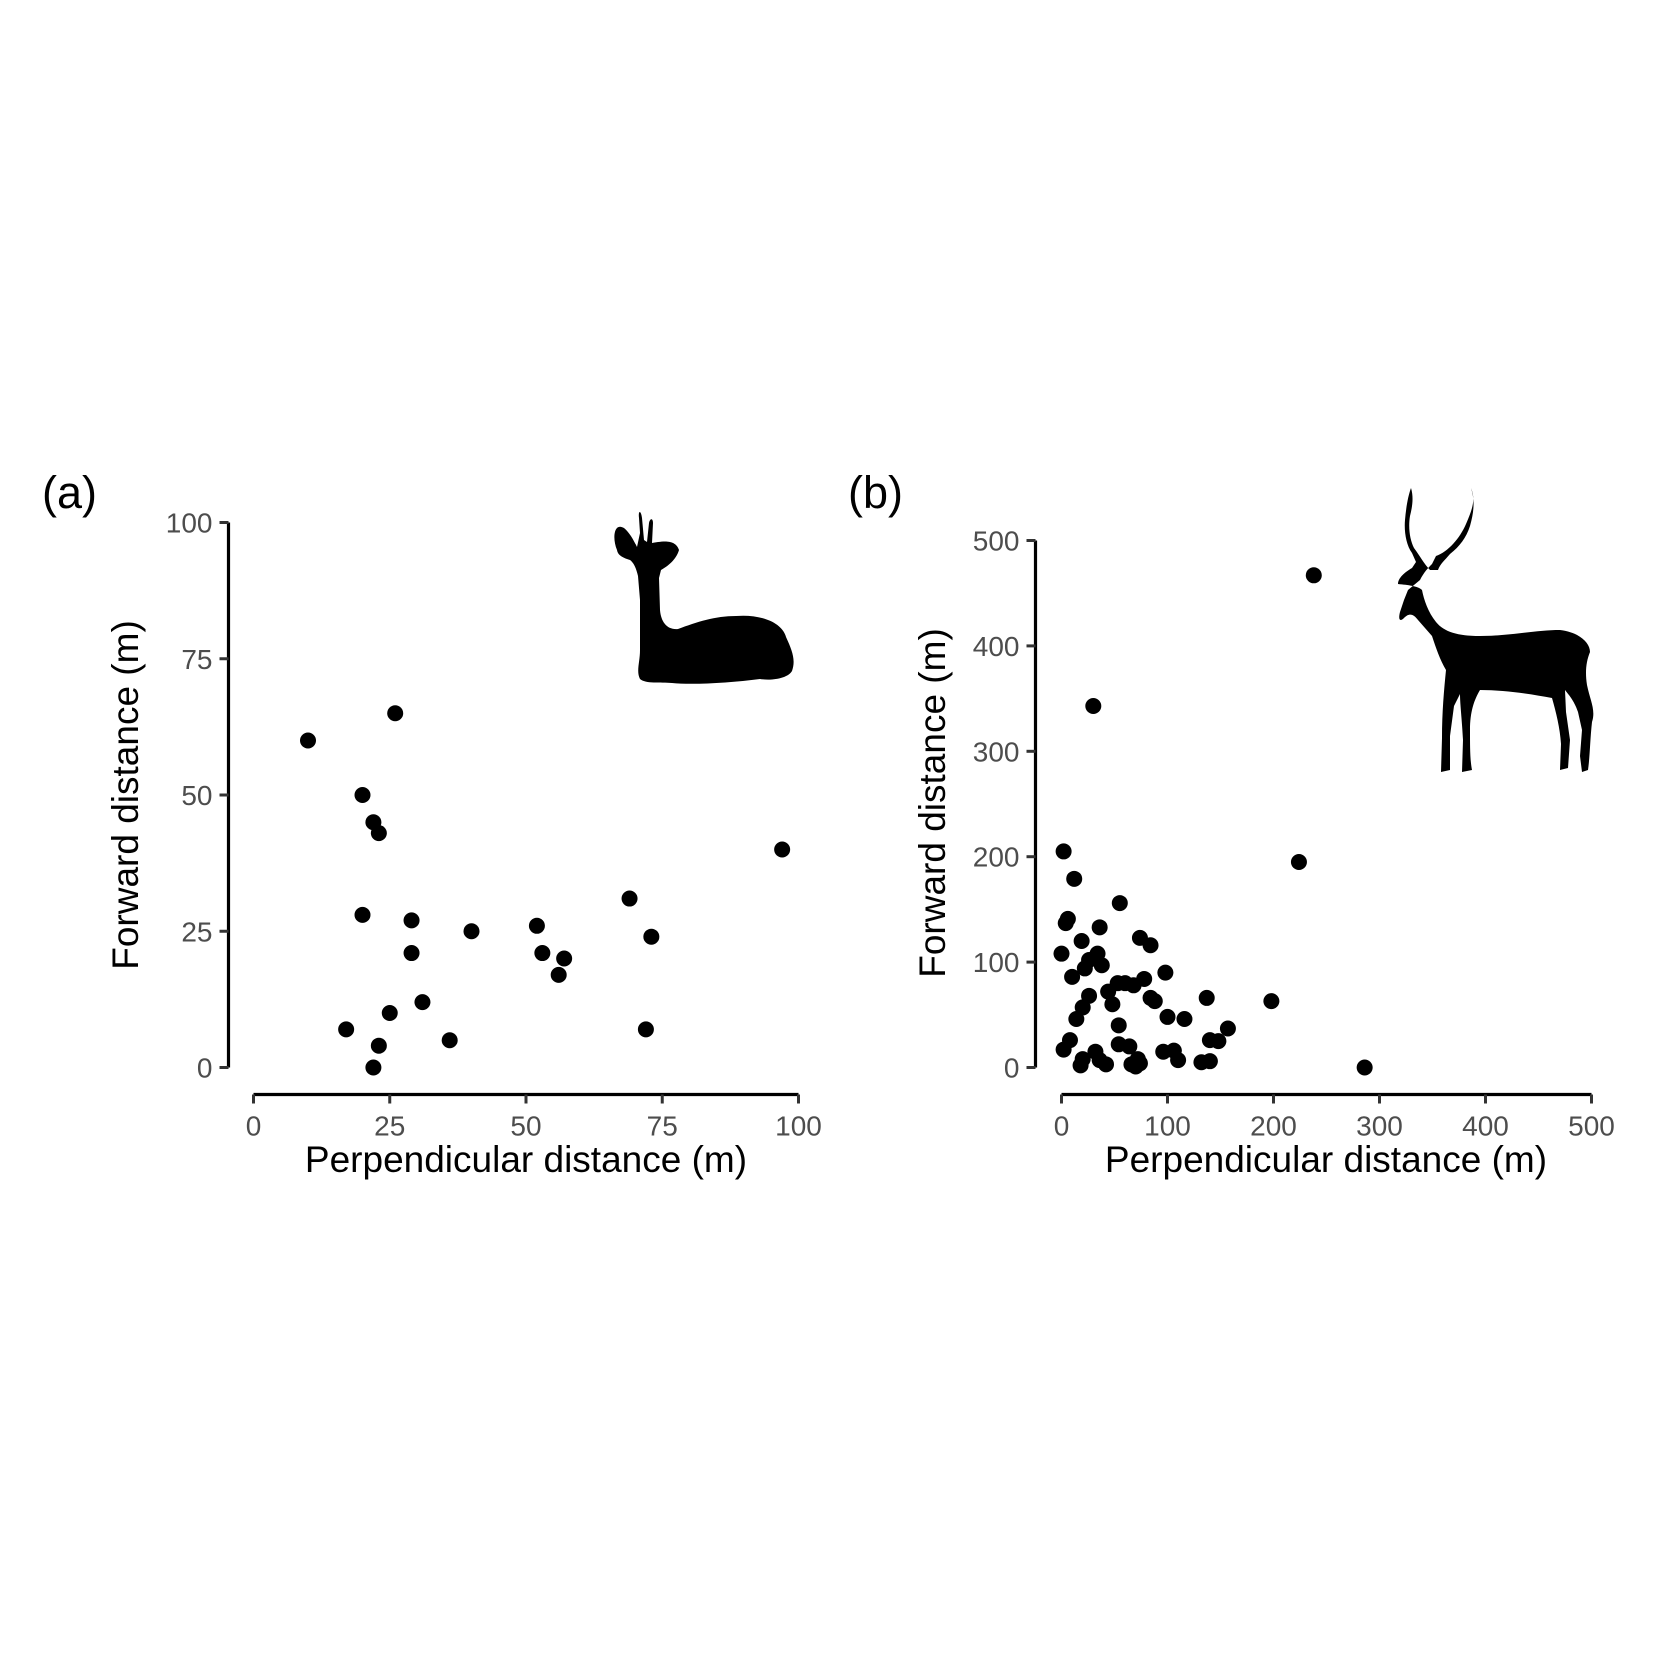  What do you see at coordinates (196, 659) in the screenshot?
I see `y-tick-label-a-3: 75` at bounding box center [196, 659].